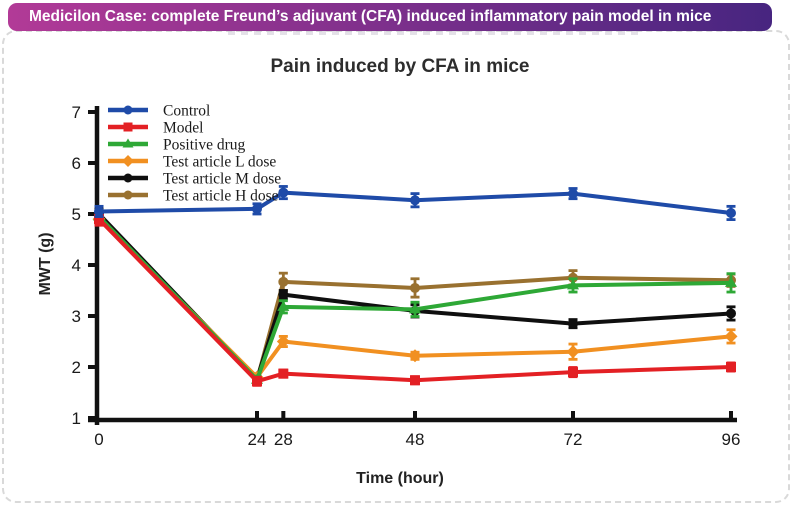 Image resolution: width=800 pixels, height=515 pixels. Describe the element at coordinates (219, 162) in the screenshot. I see `legend-label: Test article L dose` at that location.